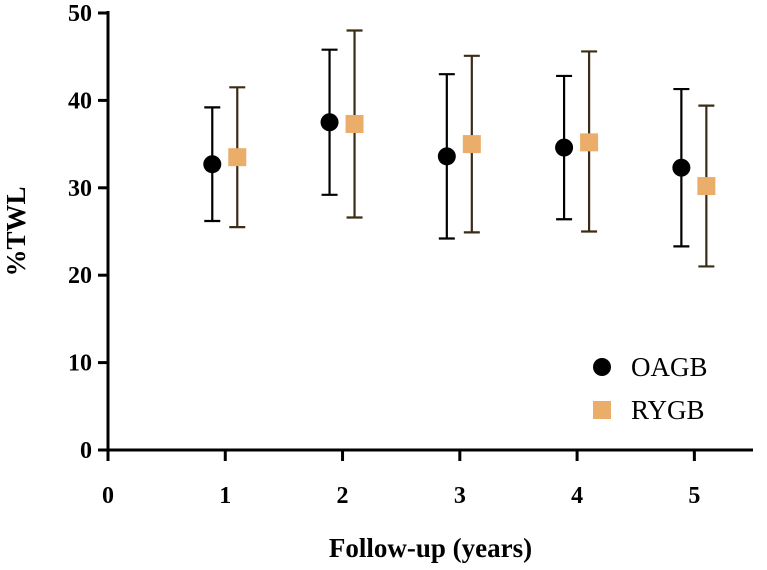  What do you see at coordinates (16, 231) in the screenshot?
I see `y-axis-title: %TWL` at bounding box center [16, 231].